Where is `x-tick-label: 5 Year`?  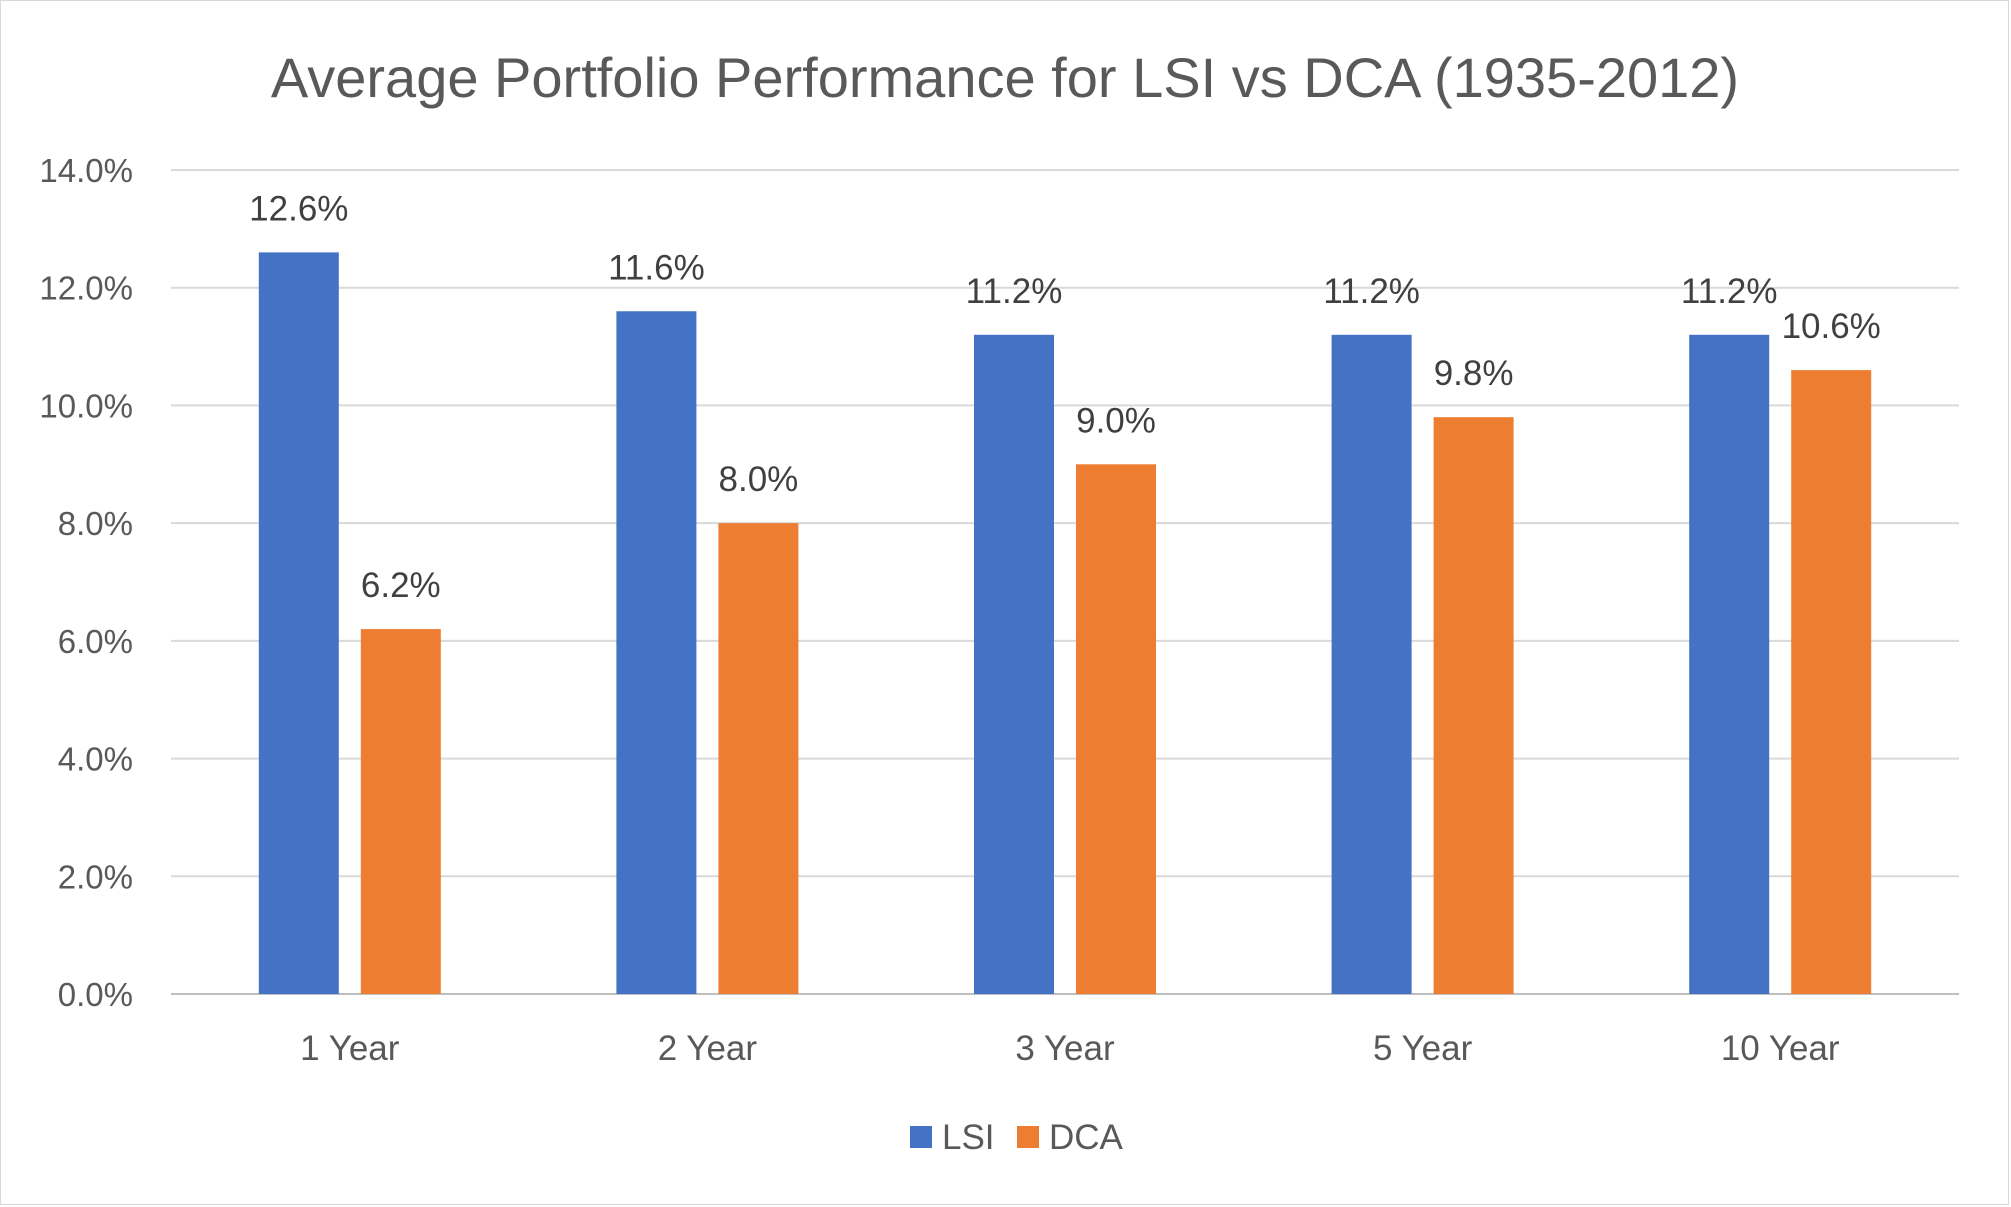 x-tick-label: 5 Year is located at coordinates (1423, 1048).